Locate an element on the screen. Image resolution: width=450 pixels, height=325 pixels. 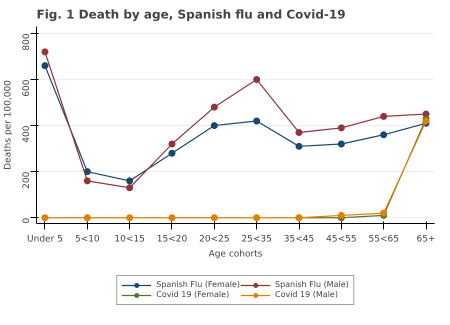
x-tick-label: 55<65 is located at coordinates (383, 239).